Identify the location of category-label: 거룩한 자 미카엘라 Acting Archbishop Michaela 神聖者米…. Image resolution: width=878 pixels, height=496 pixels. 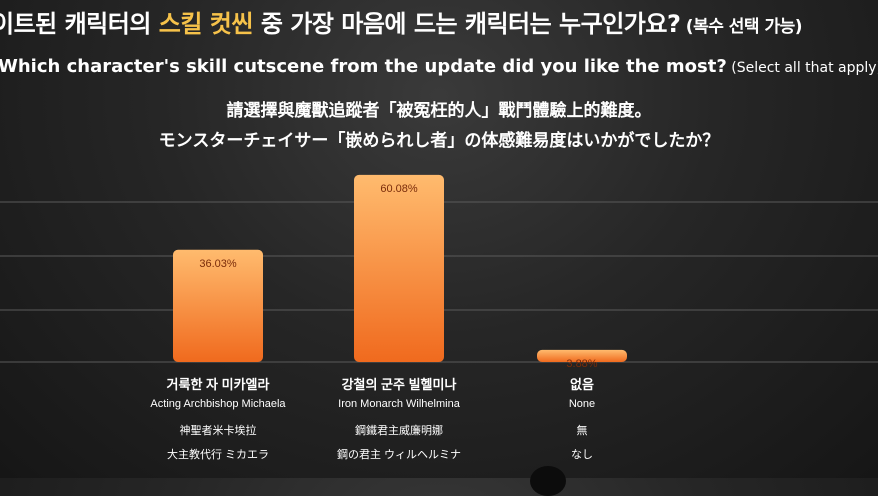
(218, 422).